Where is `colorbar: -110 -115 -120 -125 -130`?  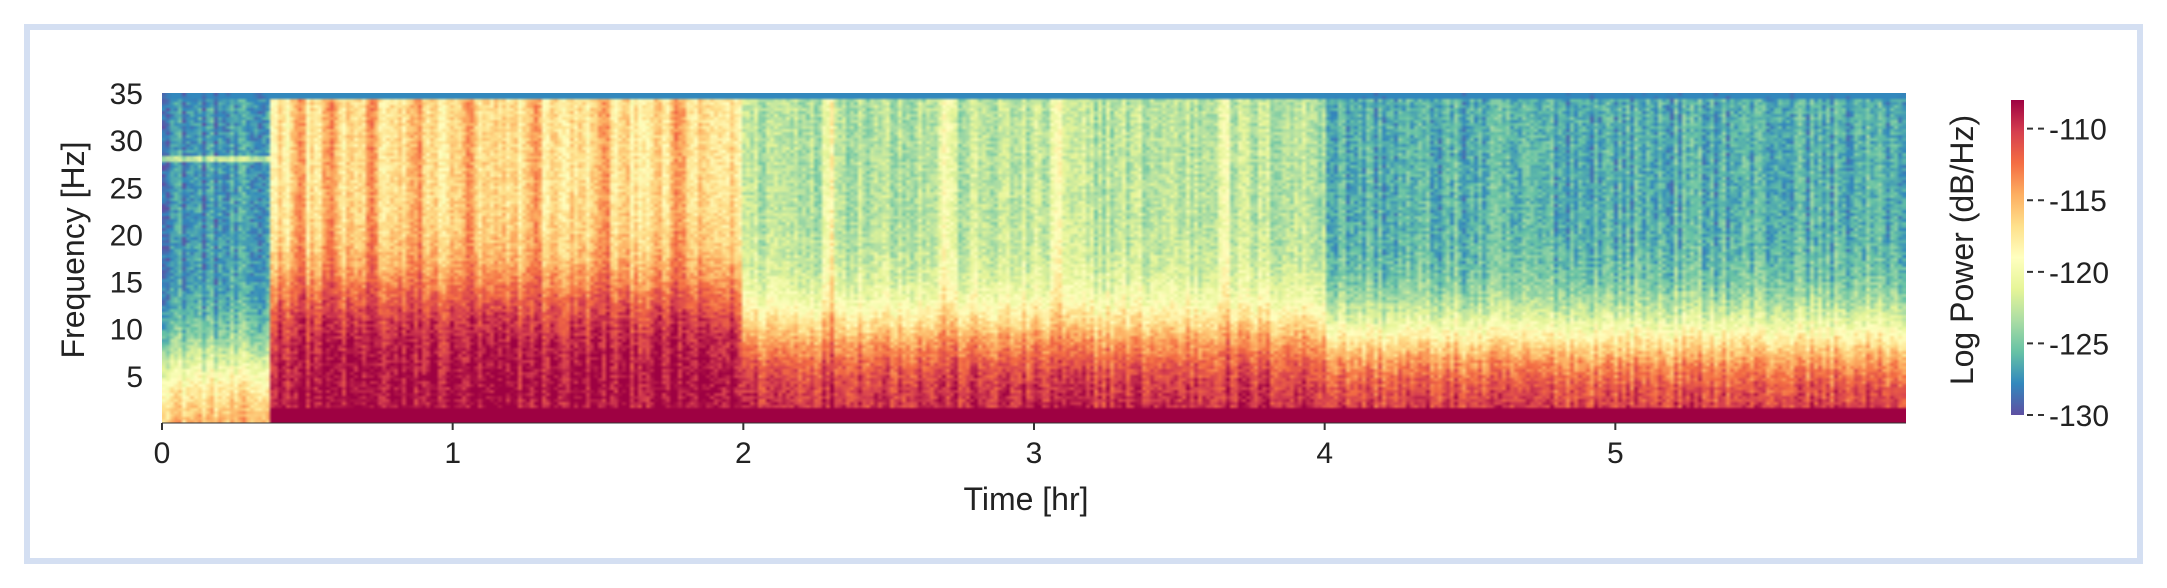
colorbar: -110 -115 -120 -125 -130 is located at coordinates (2060, 266).